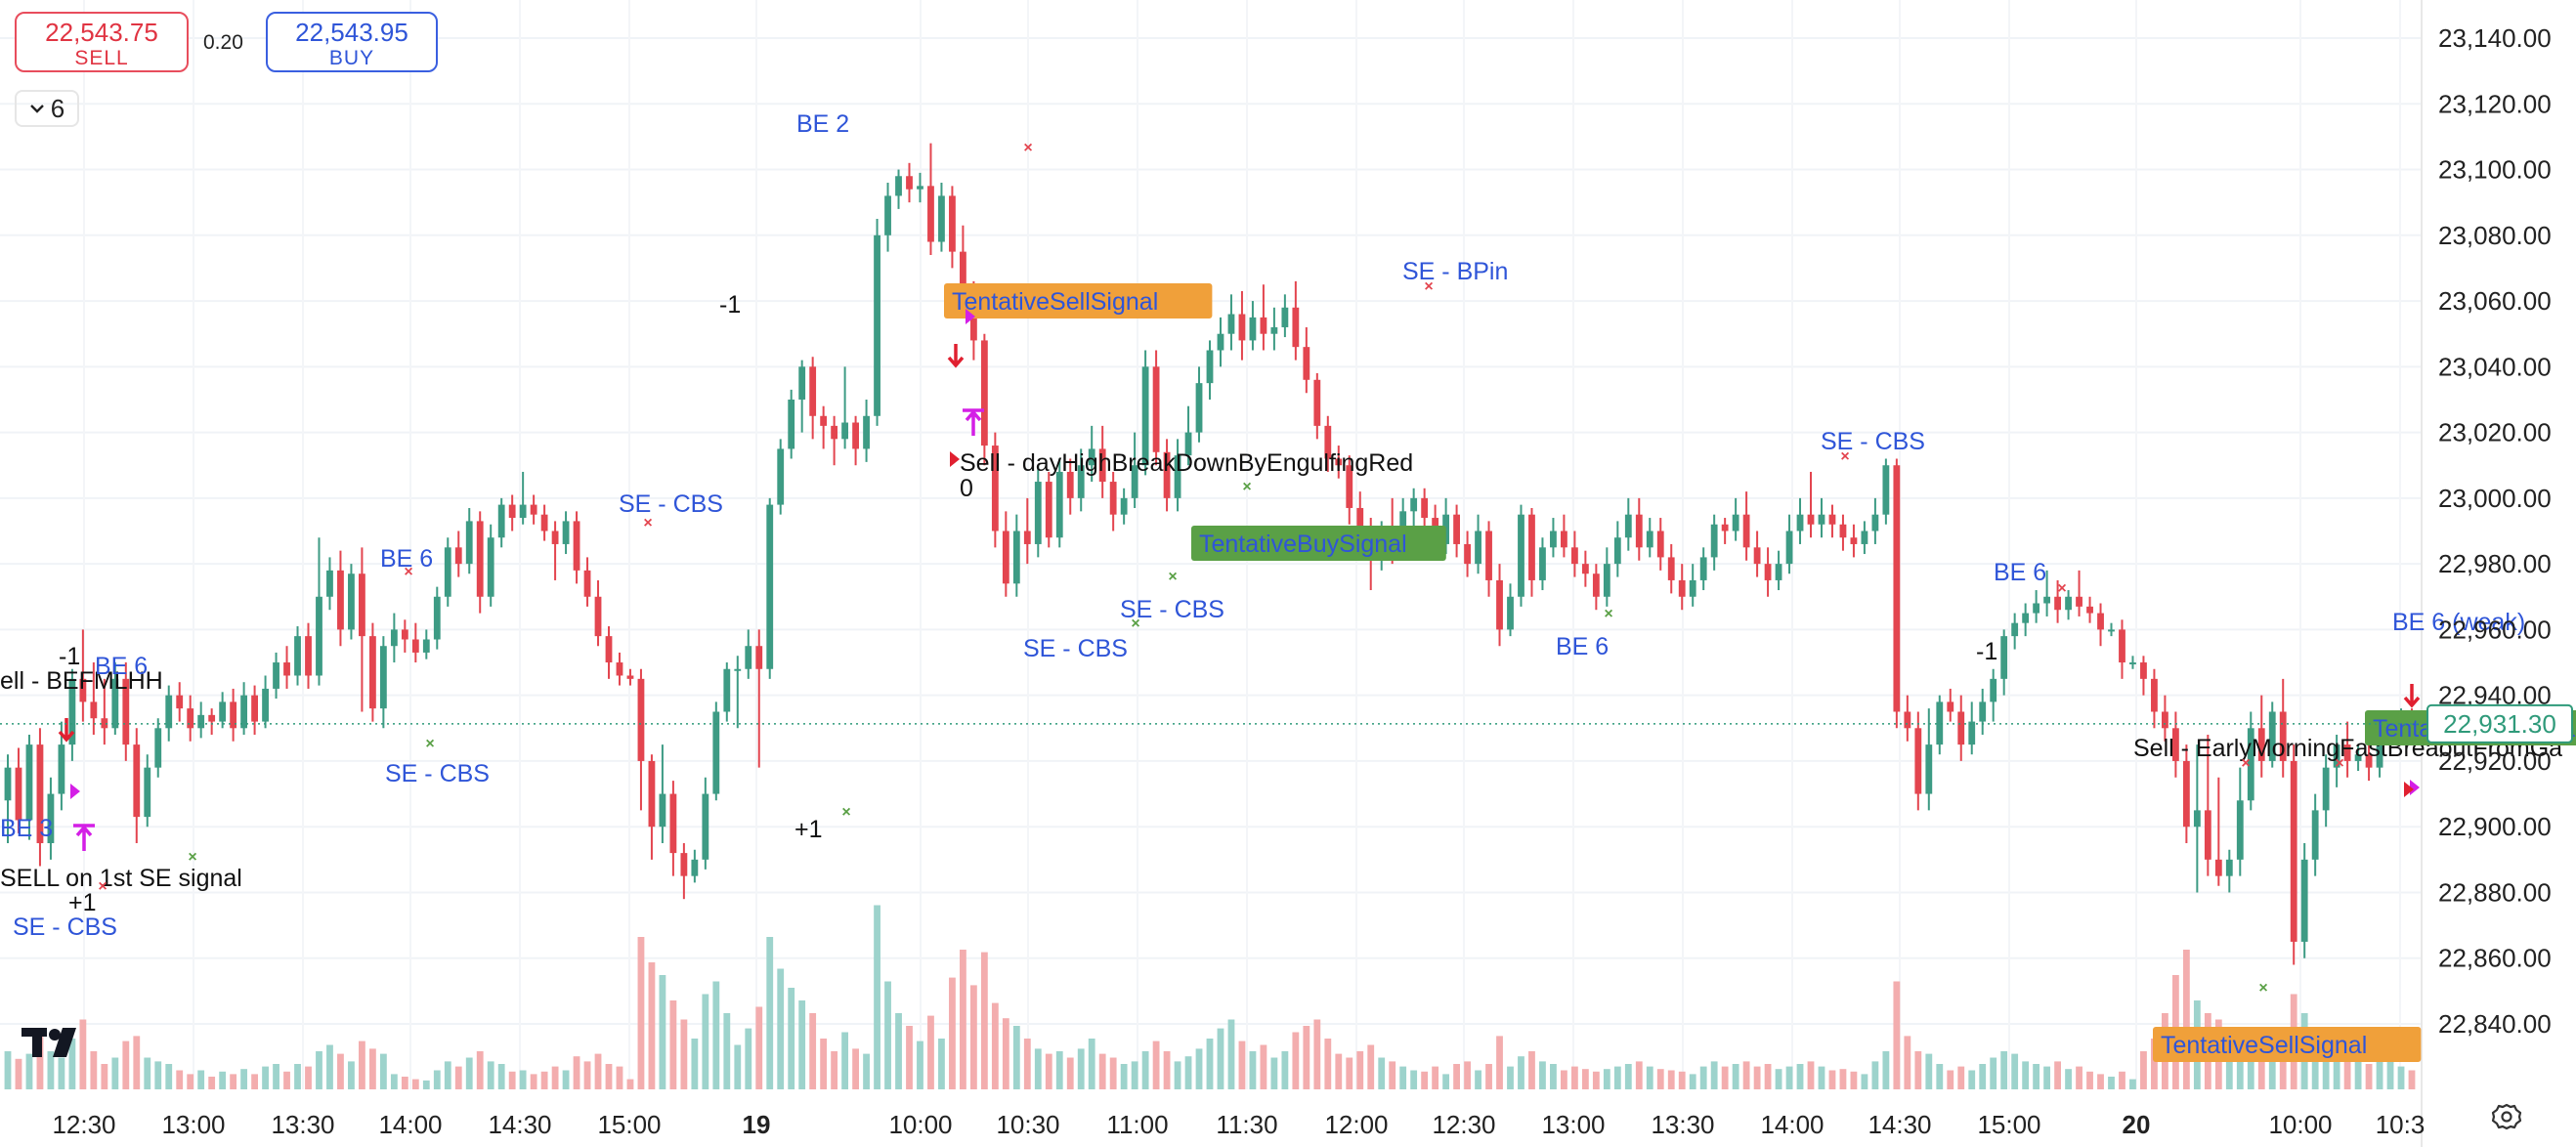 The height and width of the screenshot is (1147, 2576). Describe the element at coordinates (47, 108) in the screenshot. I see `interval-toggle: 6` at that location.